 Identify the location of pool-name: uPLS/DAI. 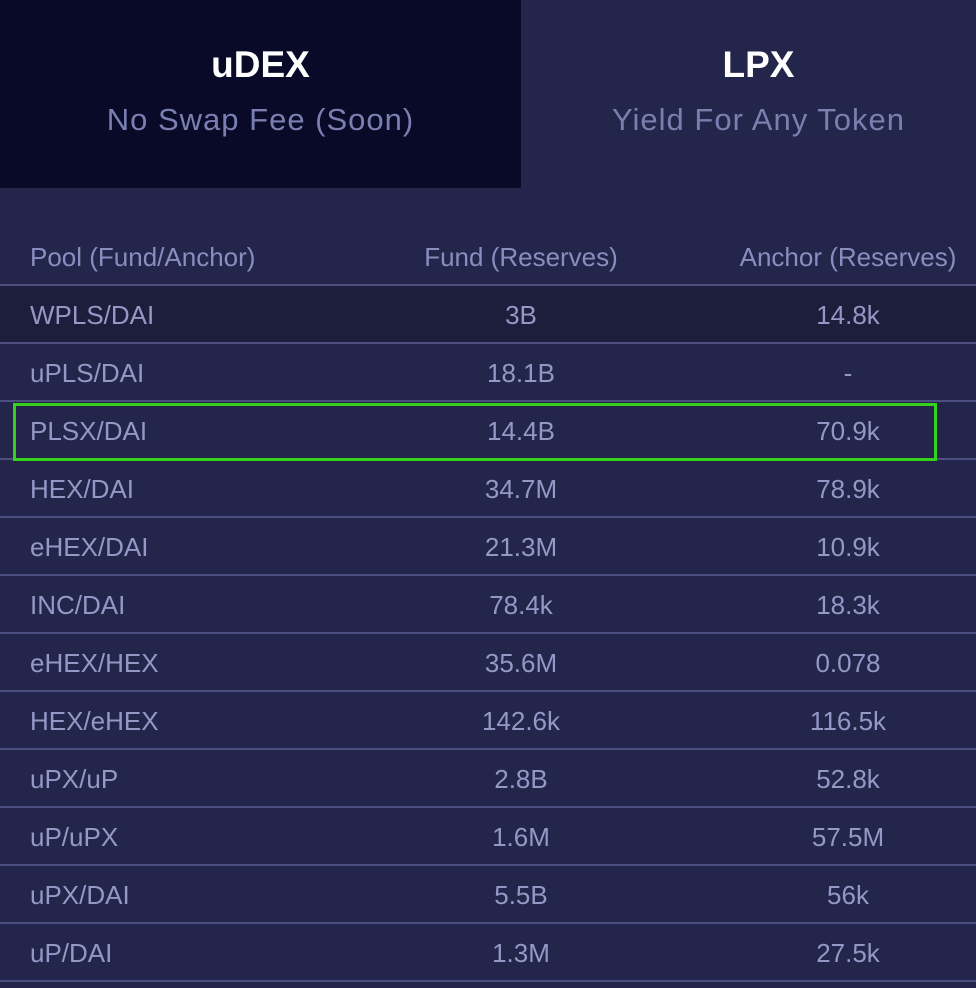
(87, 373).